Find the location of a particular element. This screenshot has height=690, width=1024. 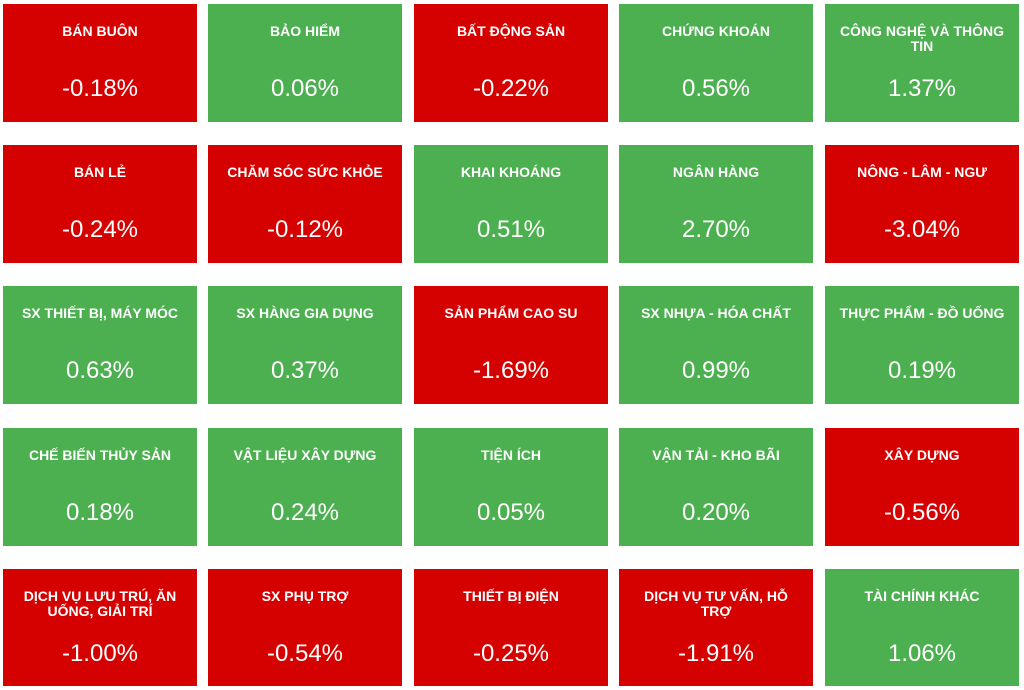

sector-name: SX NHỰA - HÓA CHẤT is located at coordinates (716, 313).